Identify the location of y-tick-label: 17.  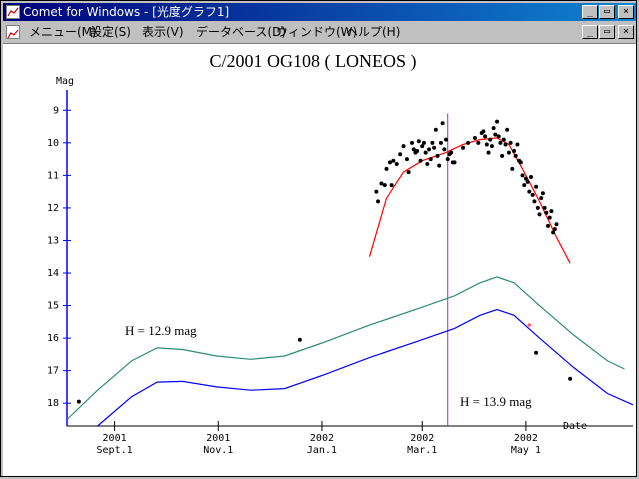
(53, 371).